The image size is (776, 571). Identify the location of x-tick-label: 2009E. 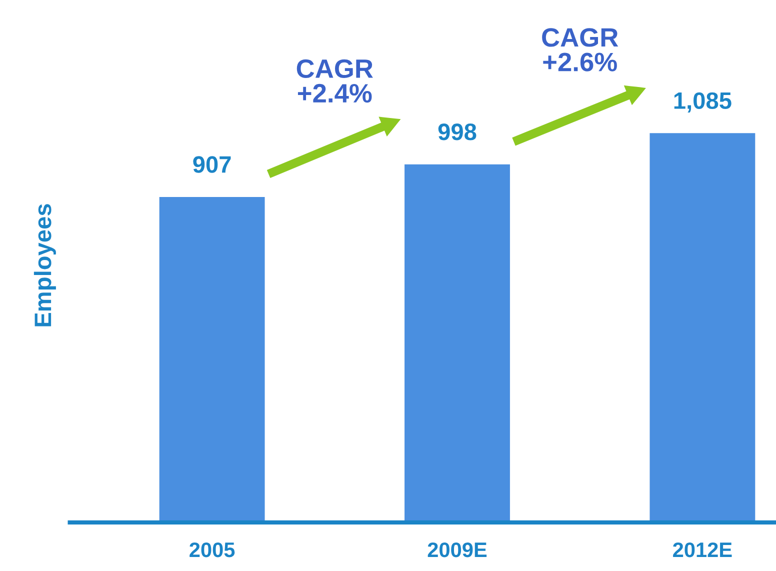
(457, 550).